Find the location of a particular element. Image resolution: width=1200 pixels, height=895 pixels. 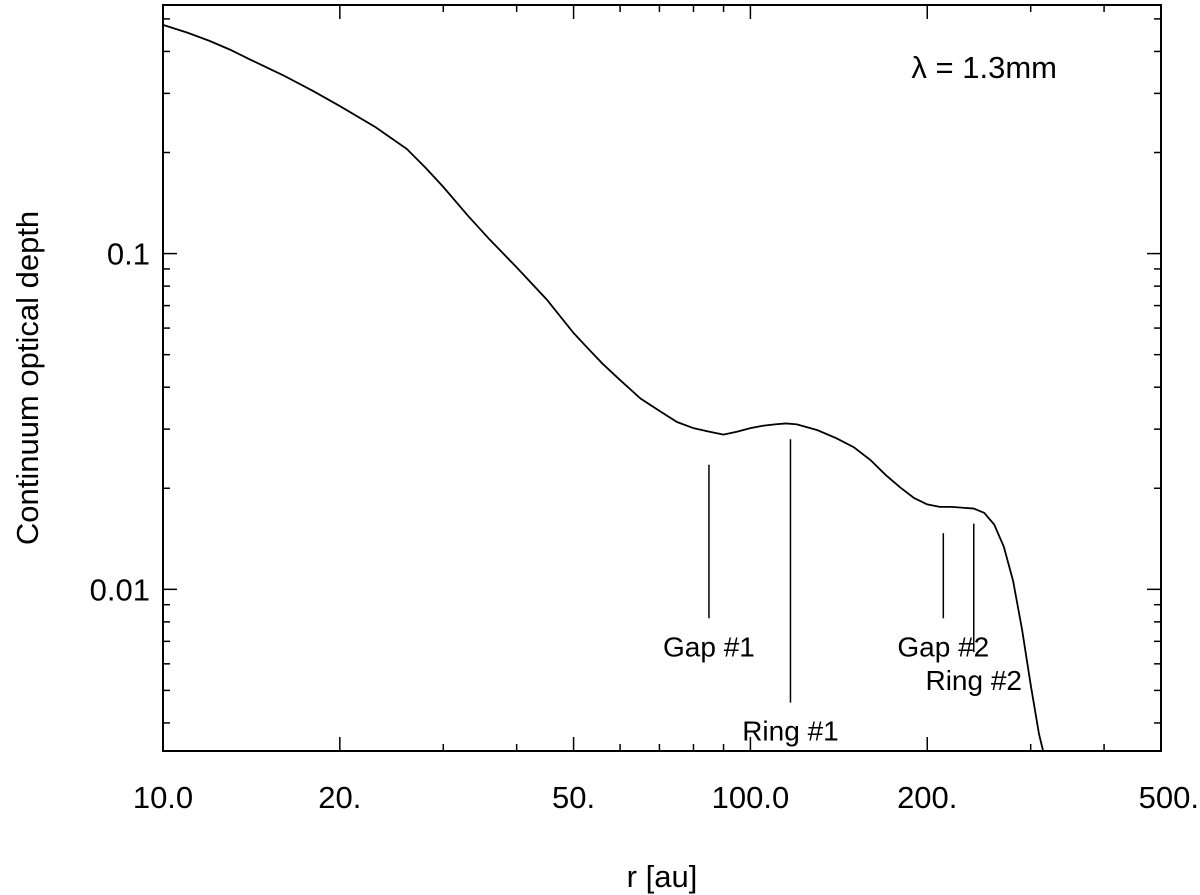

y-tick-label: 0.1 is located at coordinates (128, 254).